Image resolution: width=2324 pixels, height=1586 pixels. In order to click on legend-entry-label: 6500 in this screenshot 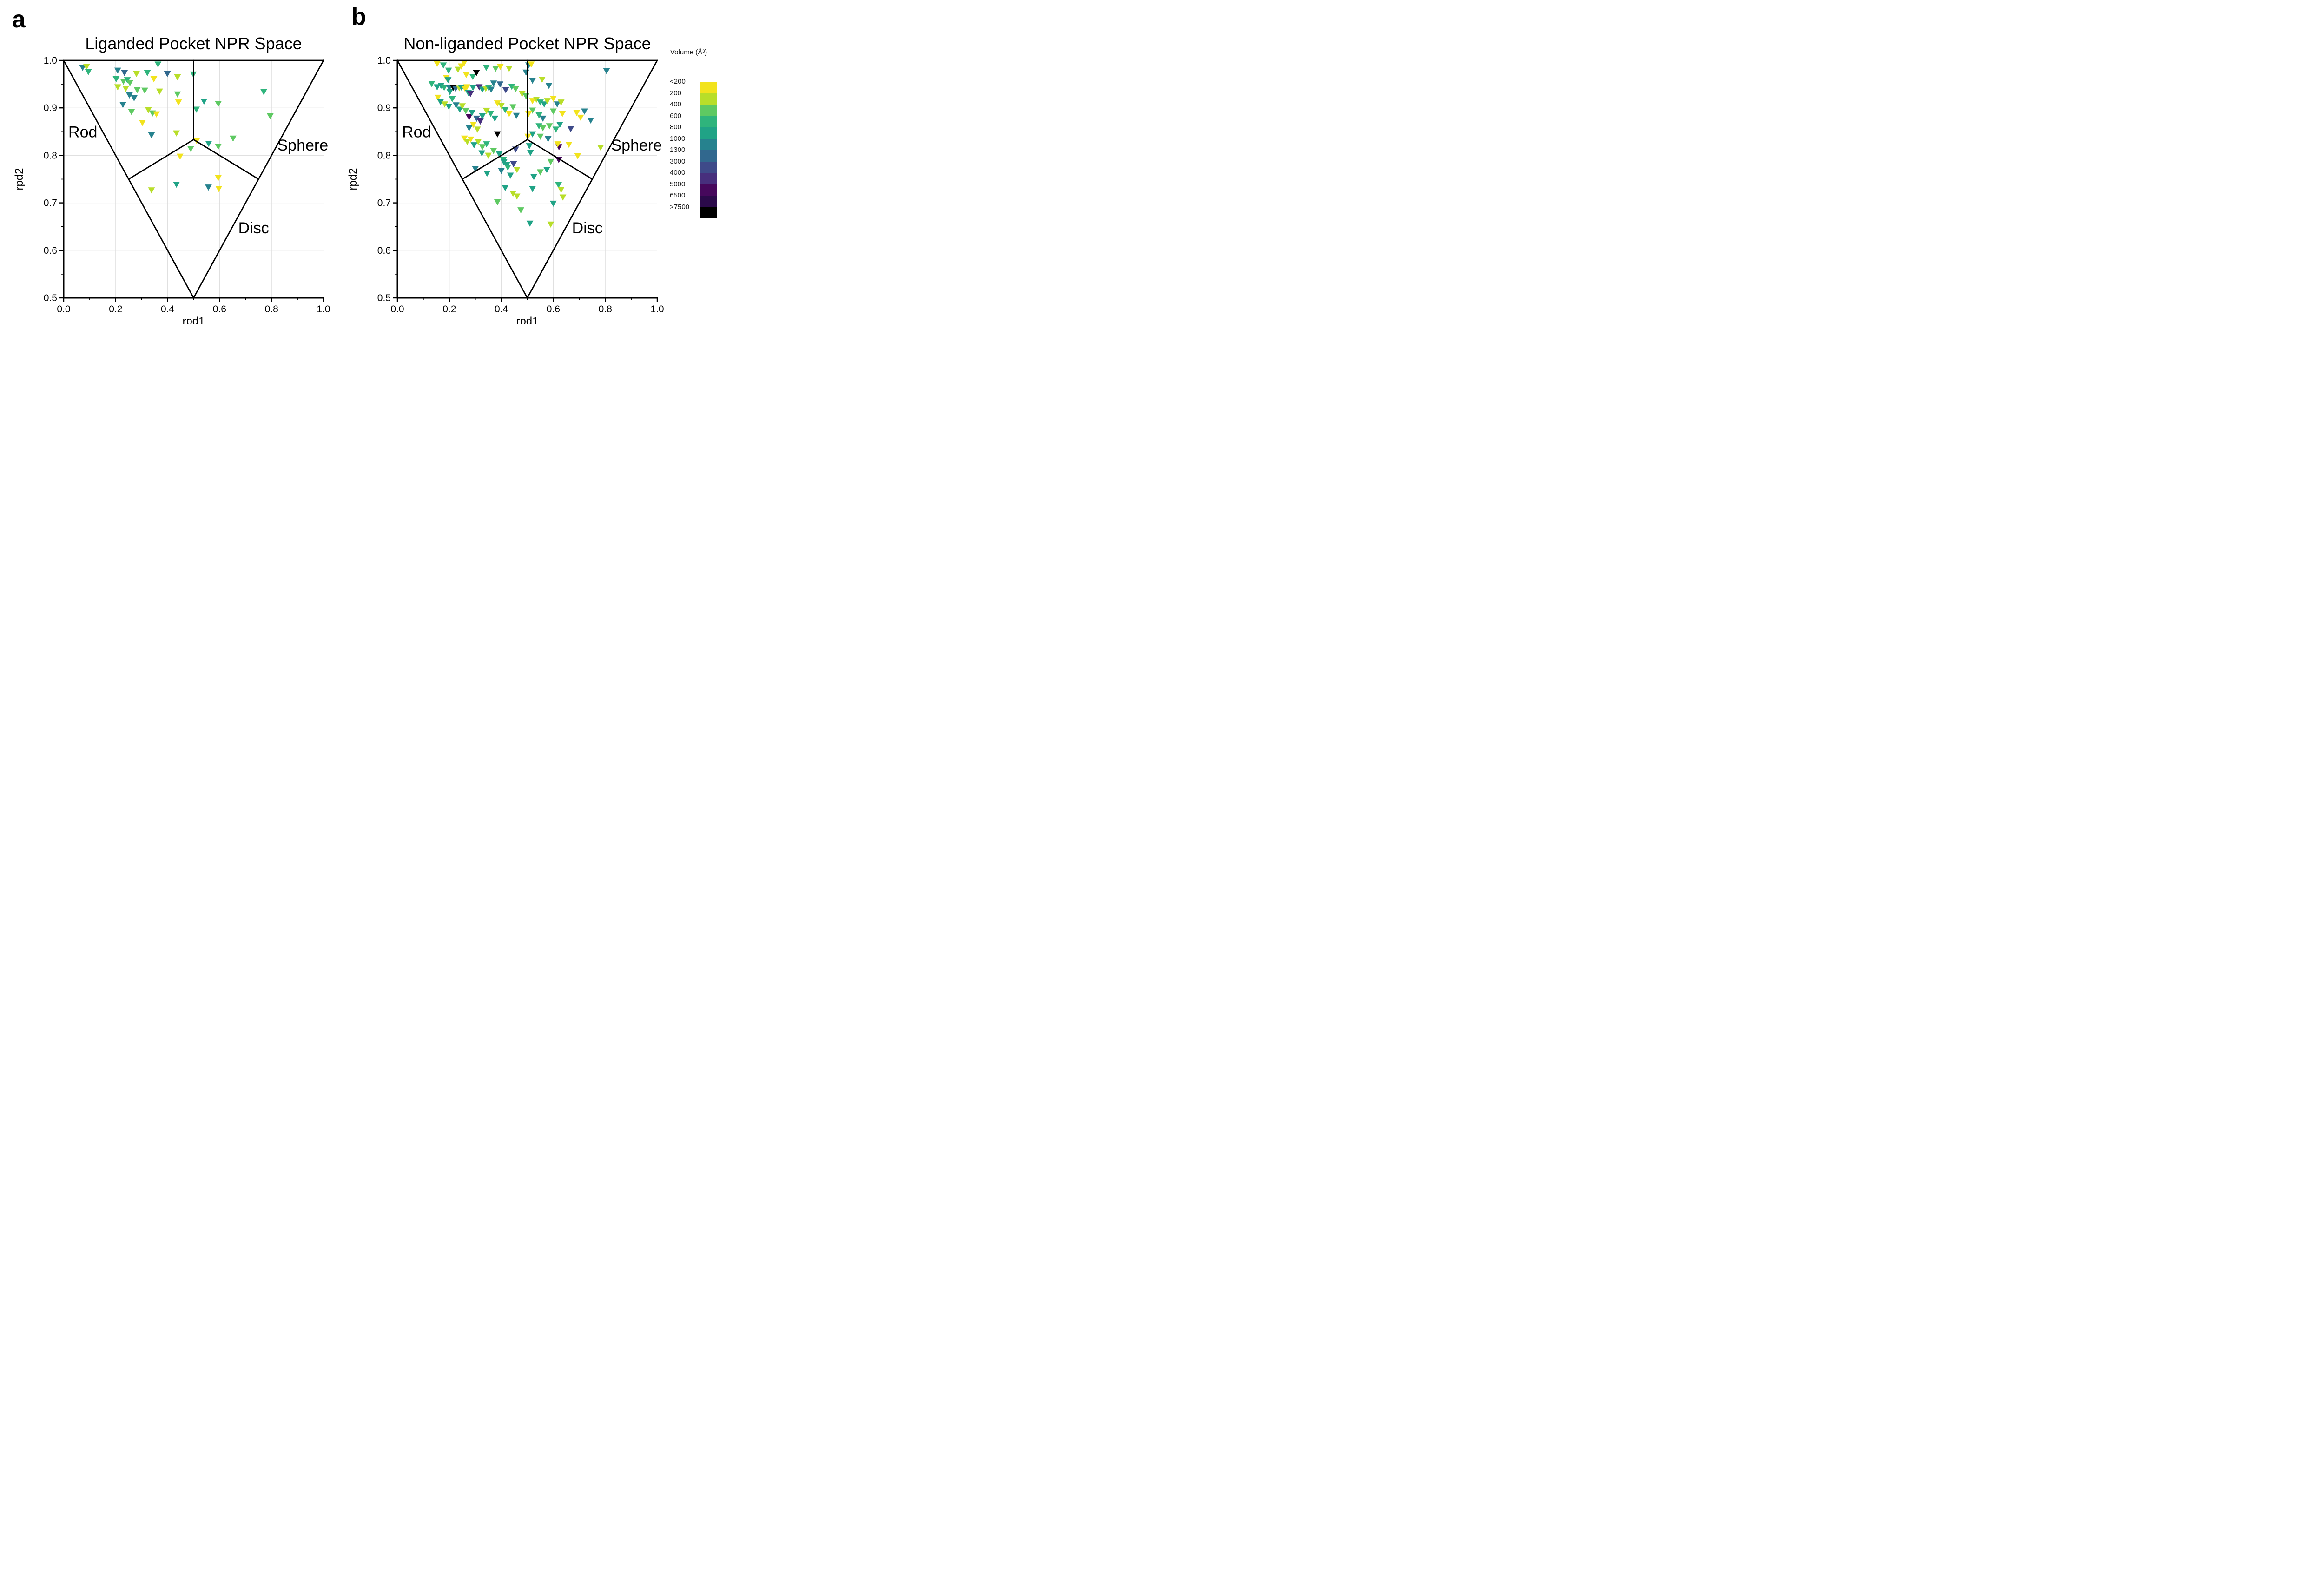, I will do `click(678, 195)`.